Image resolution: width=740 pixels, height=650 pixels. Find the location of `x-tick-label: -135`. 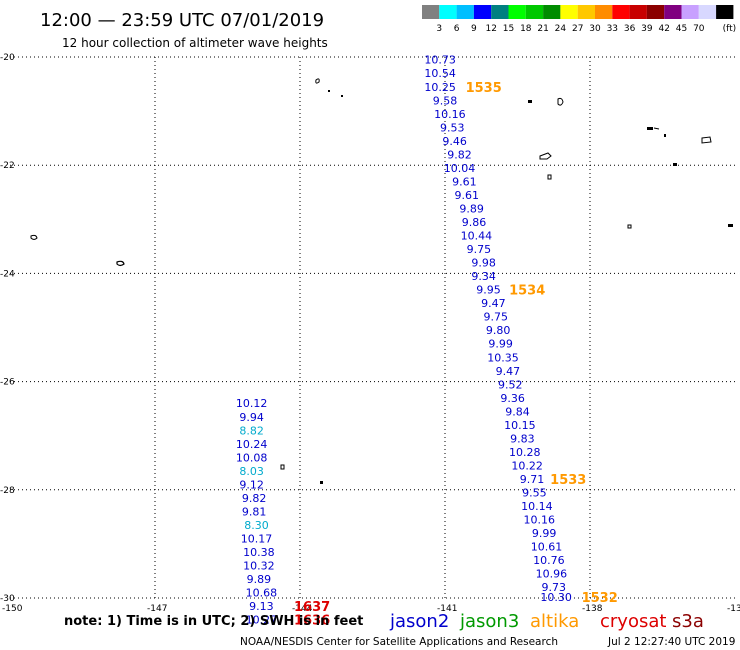

x-tick-label: -135 is located at coordinates (733, 609).